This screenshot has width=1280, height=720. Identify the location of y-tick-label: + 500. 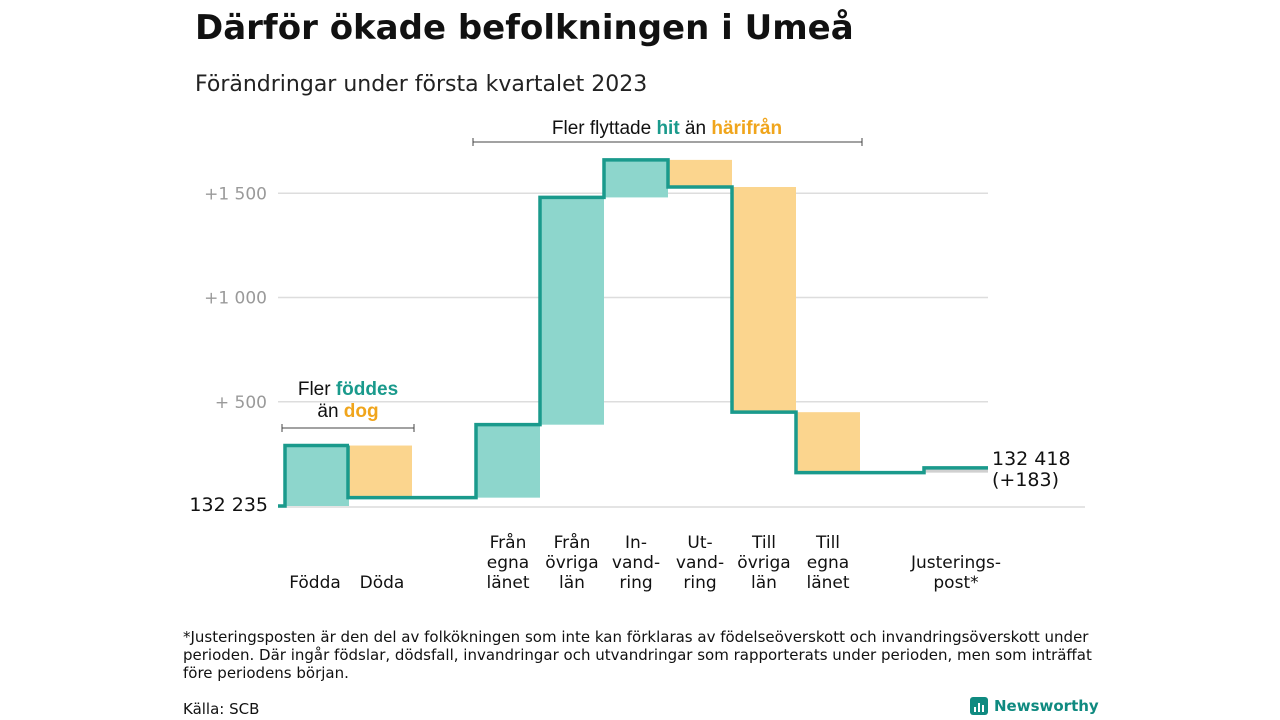
(241, 403).